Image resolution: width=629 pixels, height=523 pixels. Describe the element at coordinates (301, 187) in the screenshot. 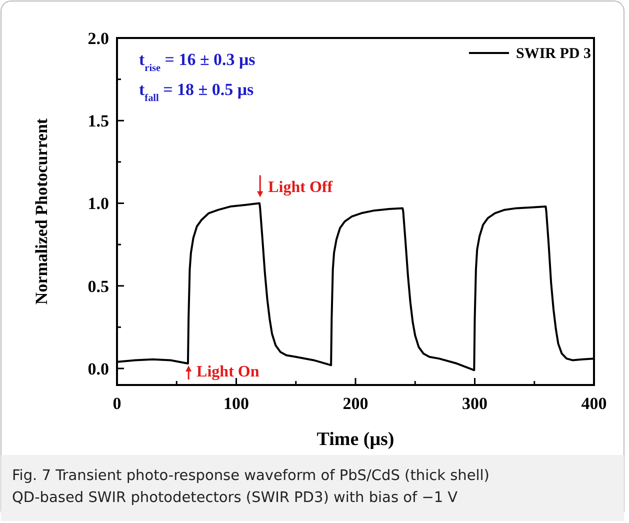

I see `annotation: Light Off` at that location.